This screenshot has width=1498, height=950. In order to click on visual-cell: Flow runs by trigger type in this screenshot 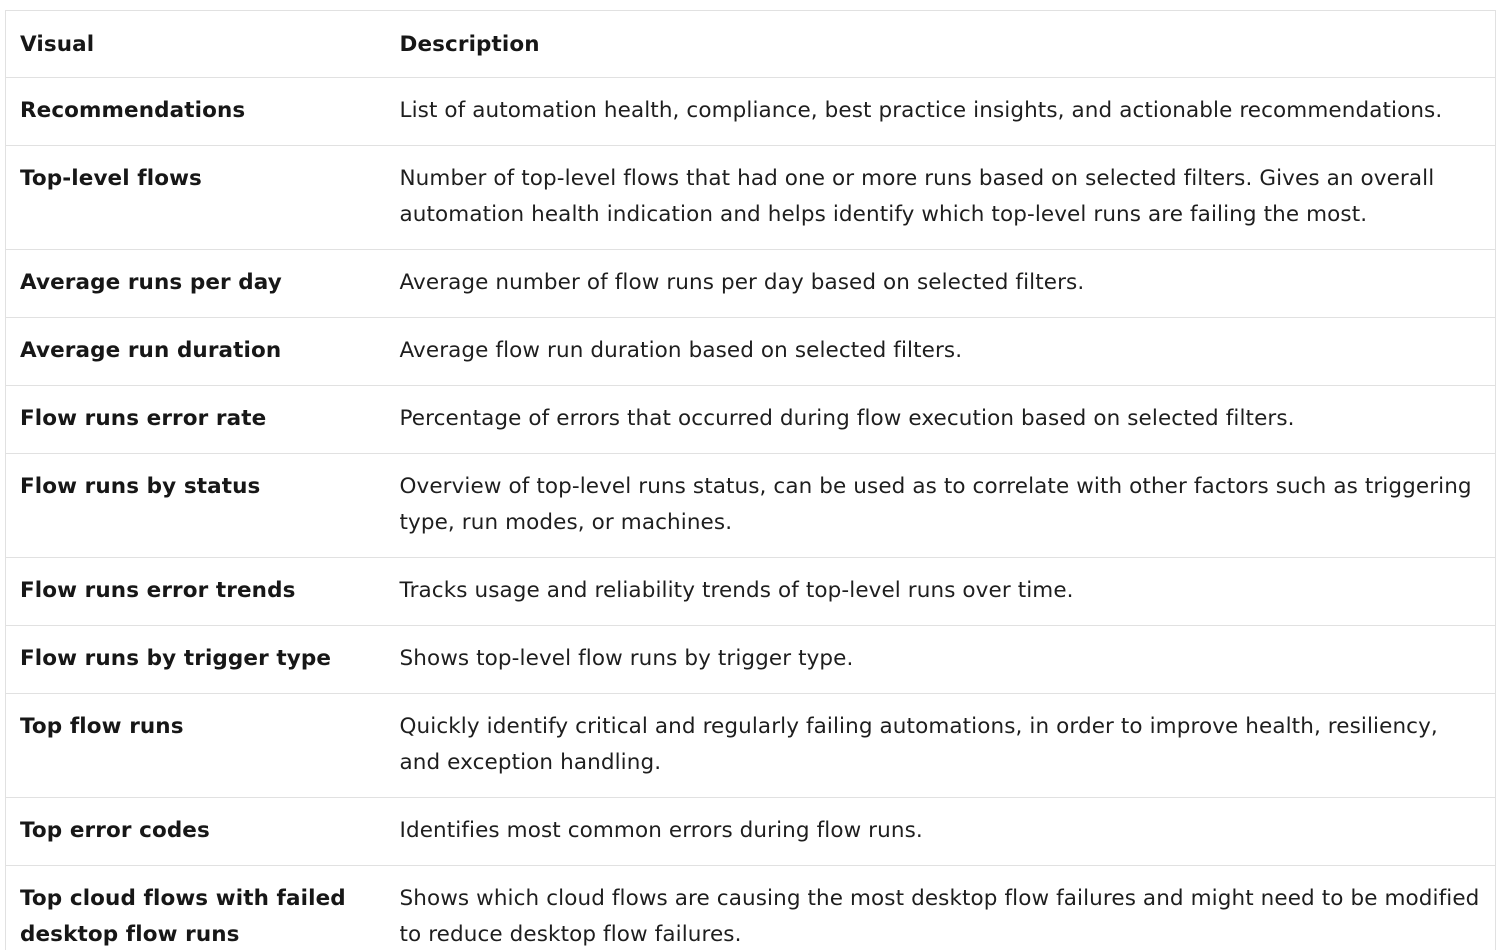, I will do `click(195, 659)`.